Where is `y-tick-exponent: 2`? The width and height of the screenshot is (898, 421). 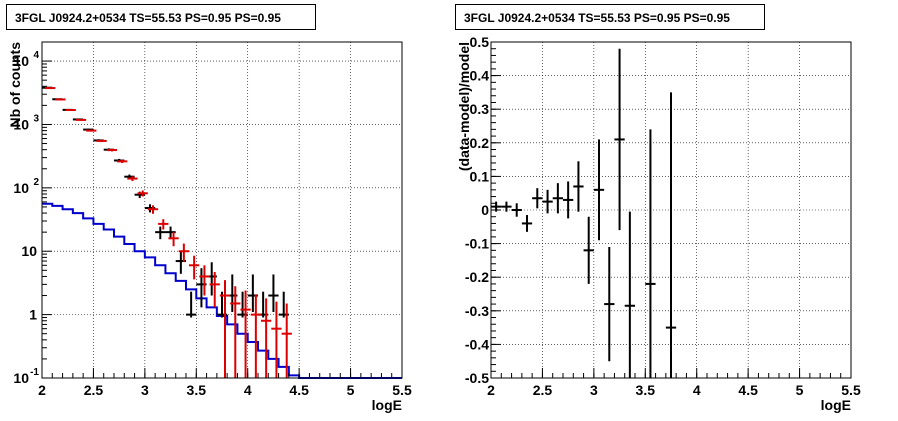 y-tick-exponent: 2 is located at coordinates (36, 182).